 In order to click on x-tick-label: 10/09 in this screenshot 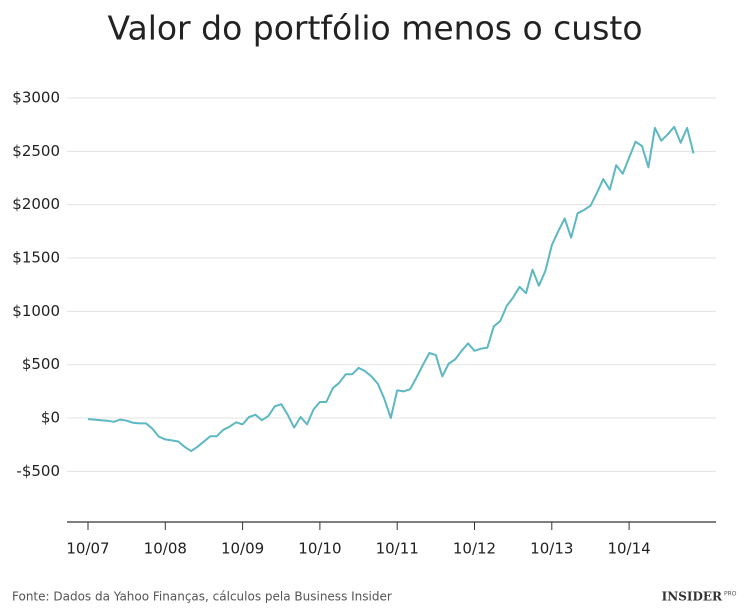, I will do `click(242, 549)`.